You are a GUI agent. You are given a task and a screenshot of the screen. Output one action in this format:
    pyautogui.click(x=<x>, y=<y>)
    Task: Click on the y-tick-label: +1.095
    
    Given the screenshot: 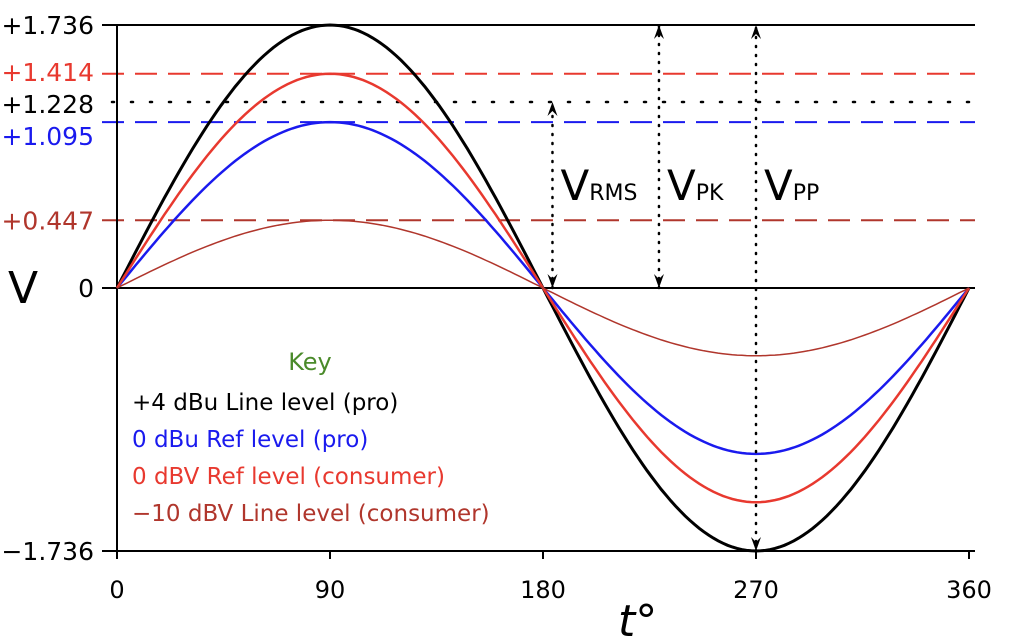 What is the action you would take?
    pyautogui.click(x=47, y=136)
    